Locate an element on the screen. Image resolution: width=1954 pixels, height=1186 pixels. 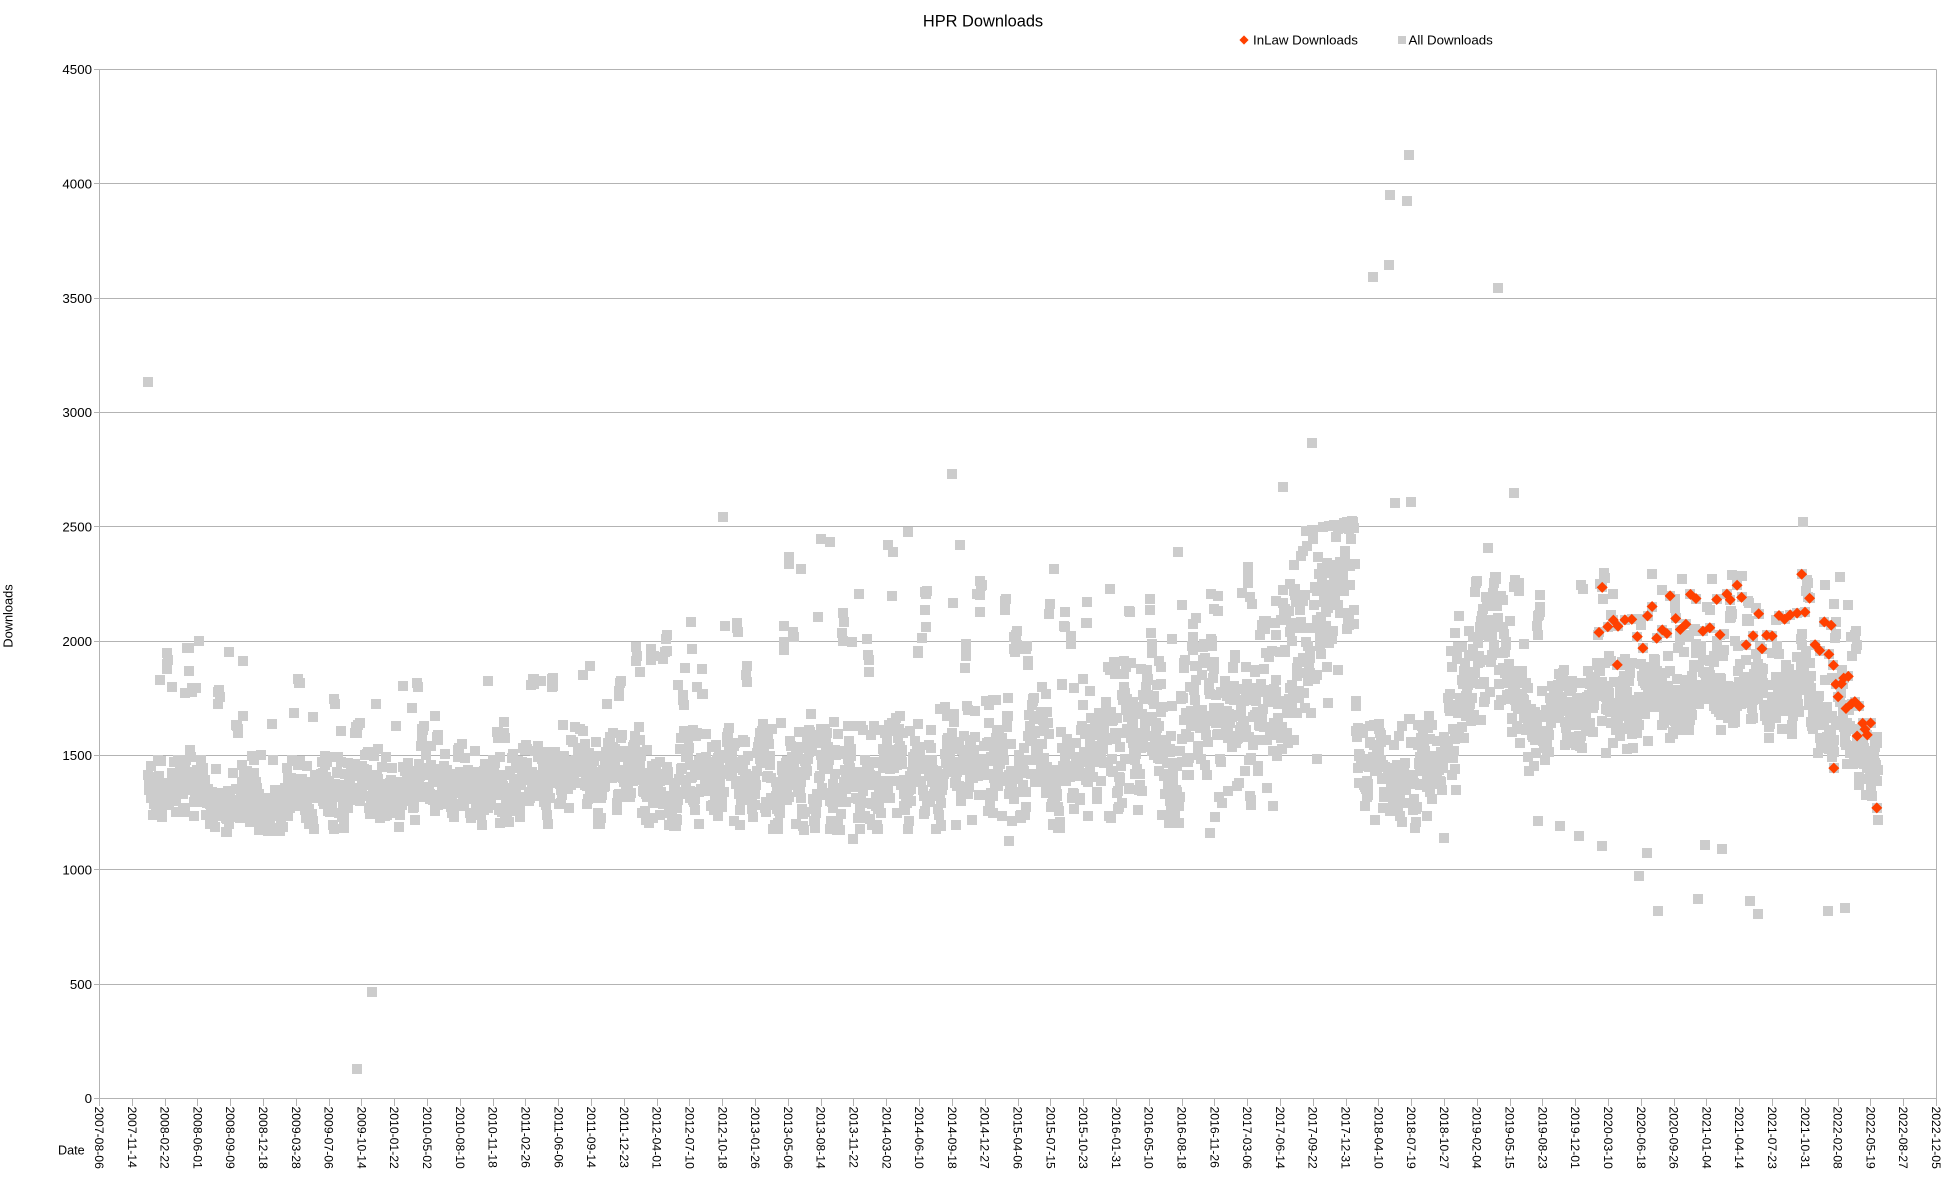
svg-text: 2008-09-09 is located at coordinates (230, 1138).